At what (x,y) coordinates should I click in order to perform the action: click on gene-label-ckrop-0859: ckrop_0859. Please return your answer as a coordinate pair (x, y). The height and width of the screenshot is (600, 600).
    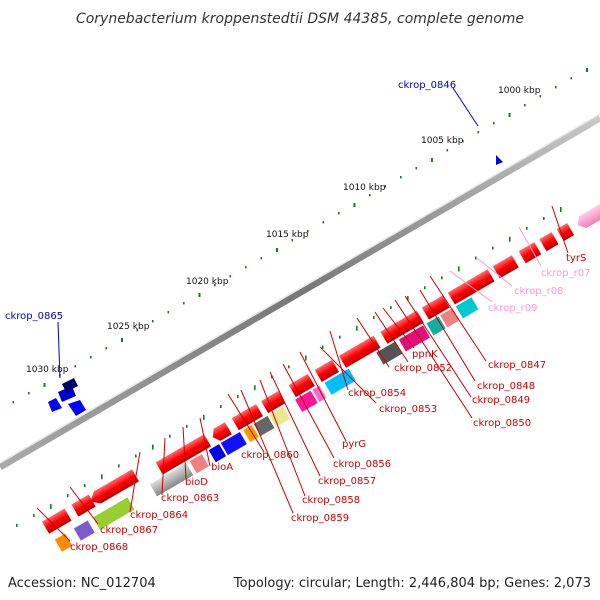
    Looking at the image, I should click on (320, 518).